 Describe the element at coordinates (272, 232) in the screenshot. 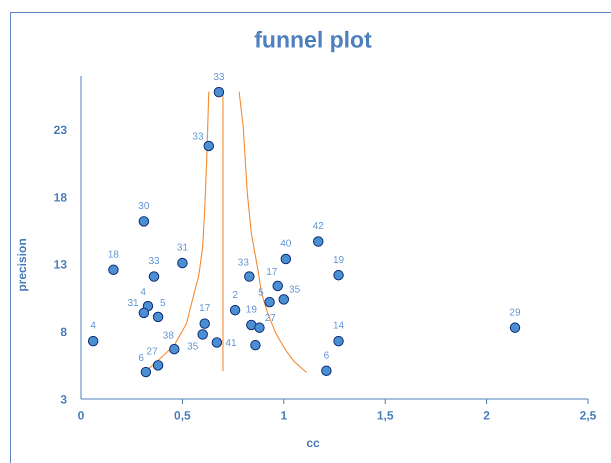

I see `line-series` at that location.